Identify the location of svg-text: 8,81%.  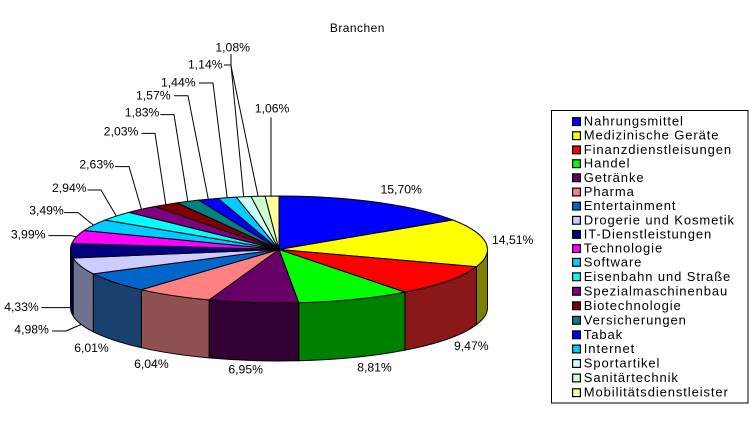
(374, 367).